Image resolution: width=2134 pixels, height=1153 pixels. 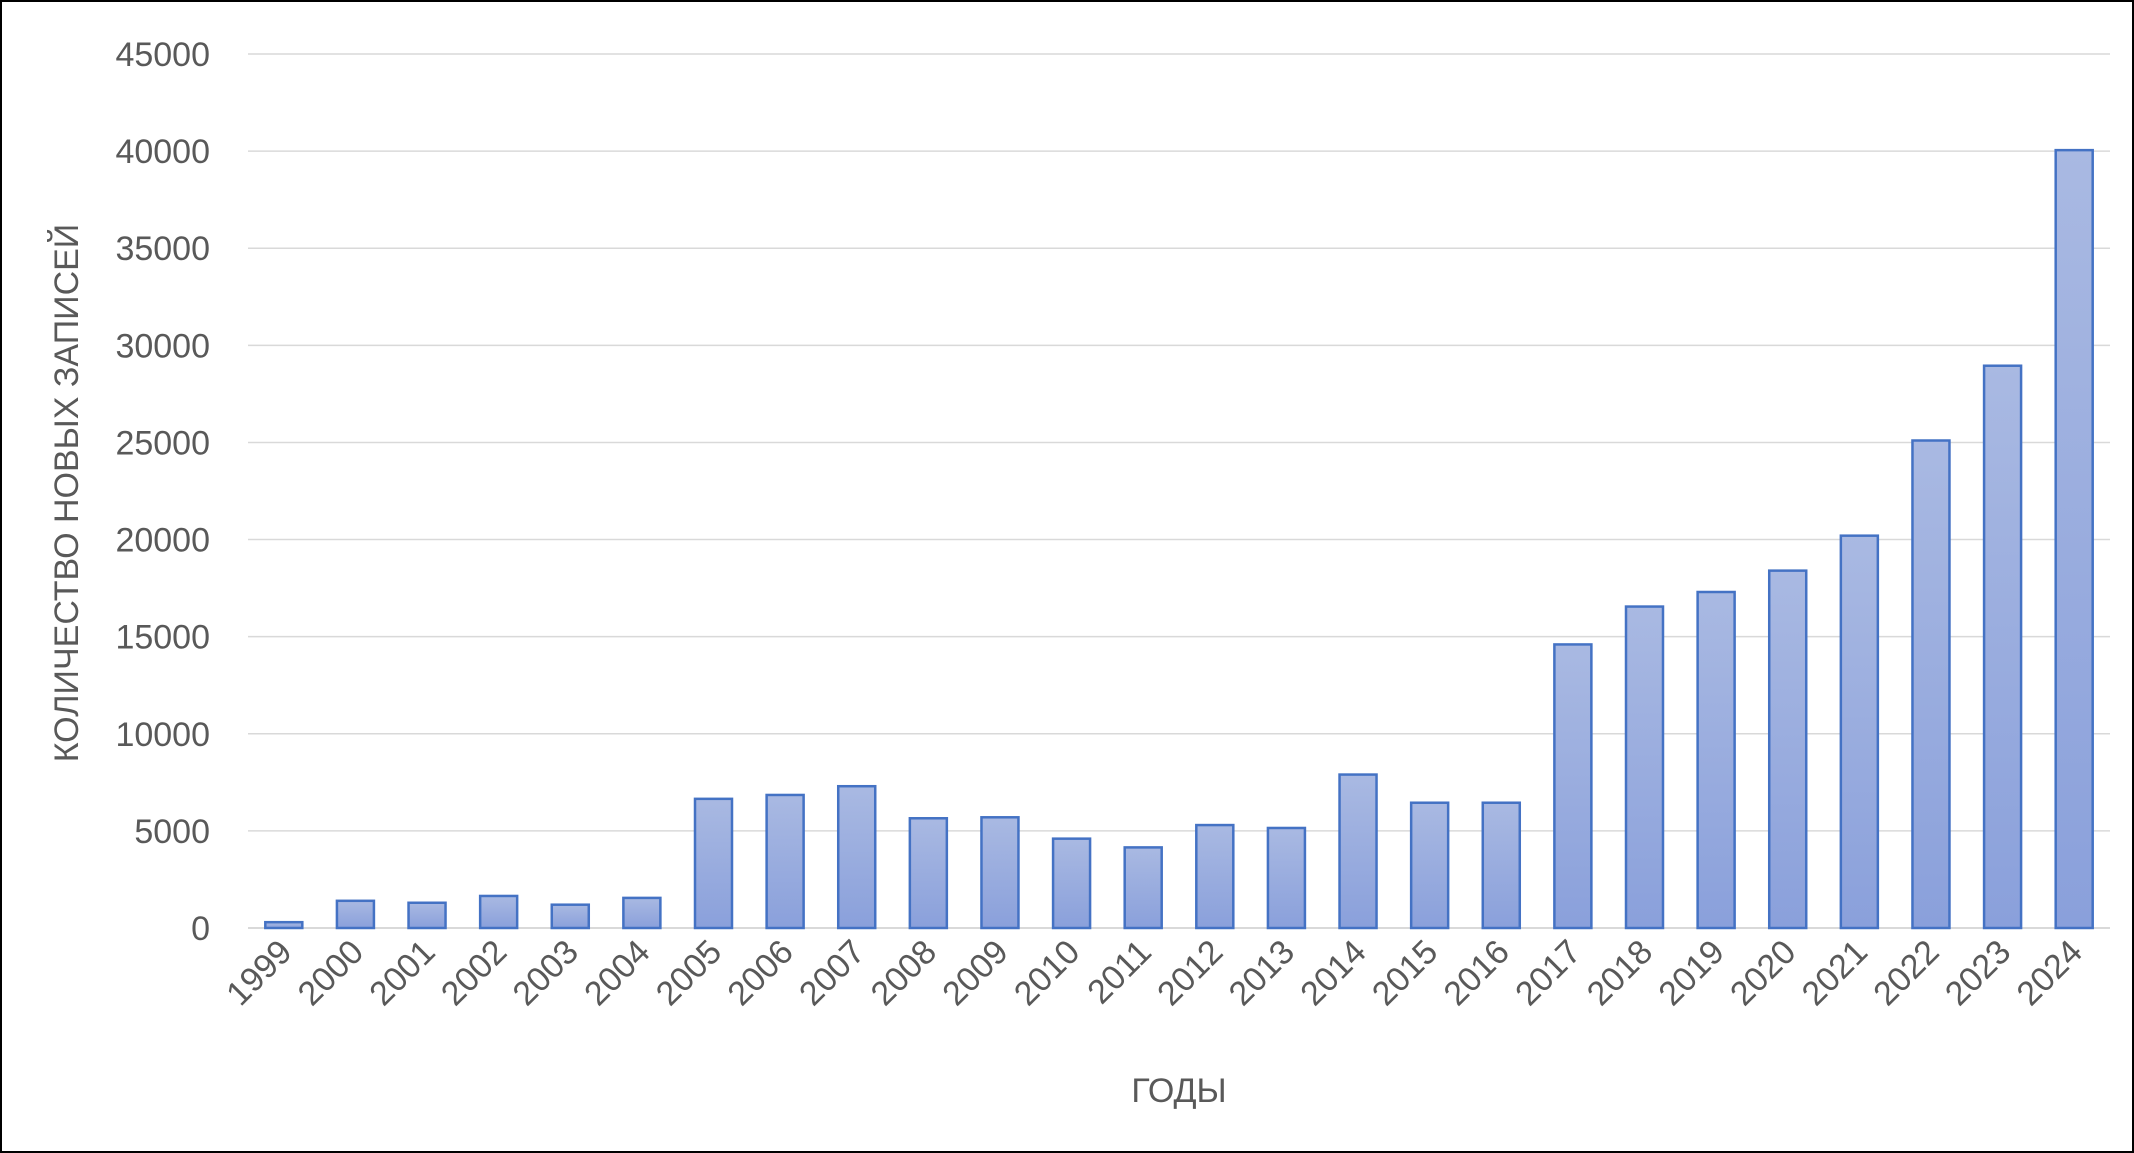 What do you see at coordinates (1358, 851) in the screenshot?
I see `bar-2014` at bounding box center [1358, 851].